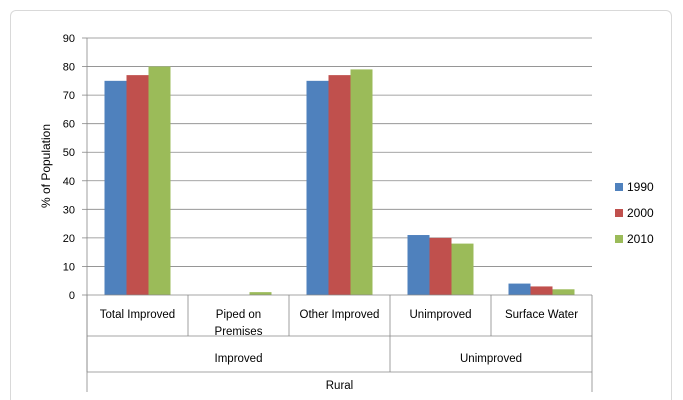 The image size is (683, 400). I want to click on y-tick-label: 70, so click(69, 96).